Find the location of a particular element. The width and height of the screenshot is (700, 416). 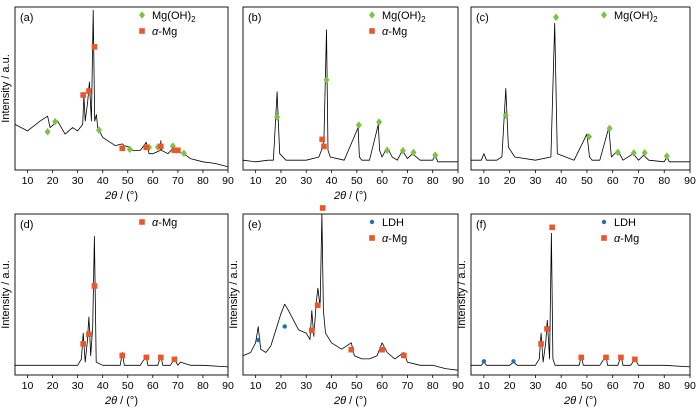

panel-b: 10 20 30 40 50 60 70 80 90 2θ / (°) (b) Mg(OH)2 α-Mg is located at coordinates (353, 104).